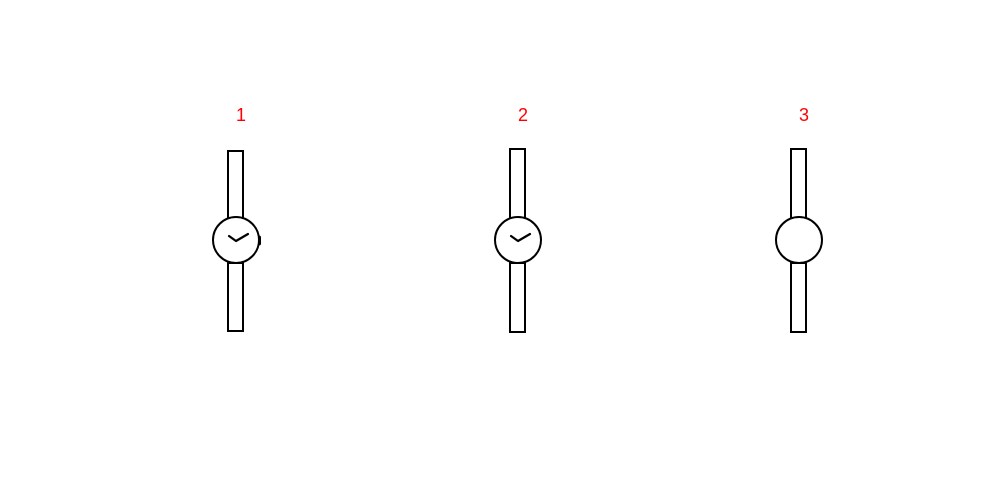 Image resolution: width=1000 pixels, height=500 pixels. I want to click on watch-number-label: 2, so click(523, 115).